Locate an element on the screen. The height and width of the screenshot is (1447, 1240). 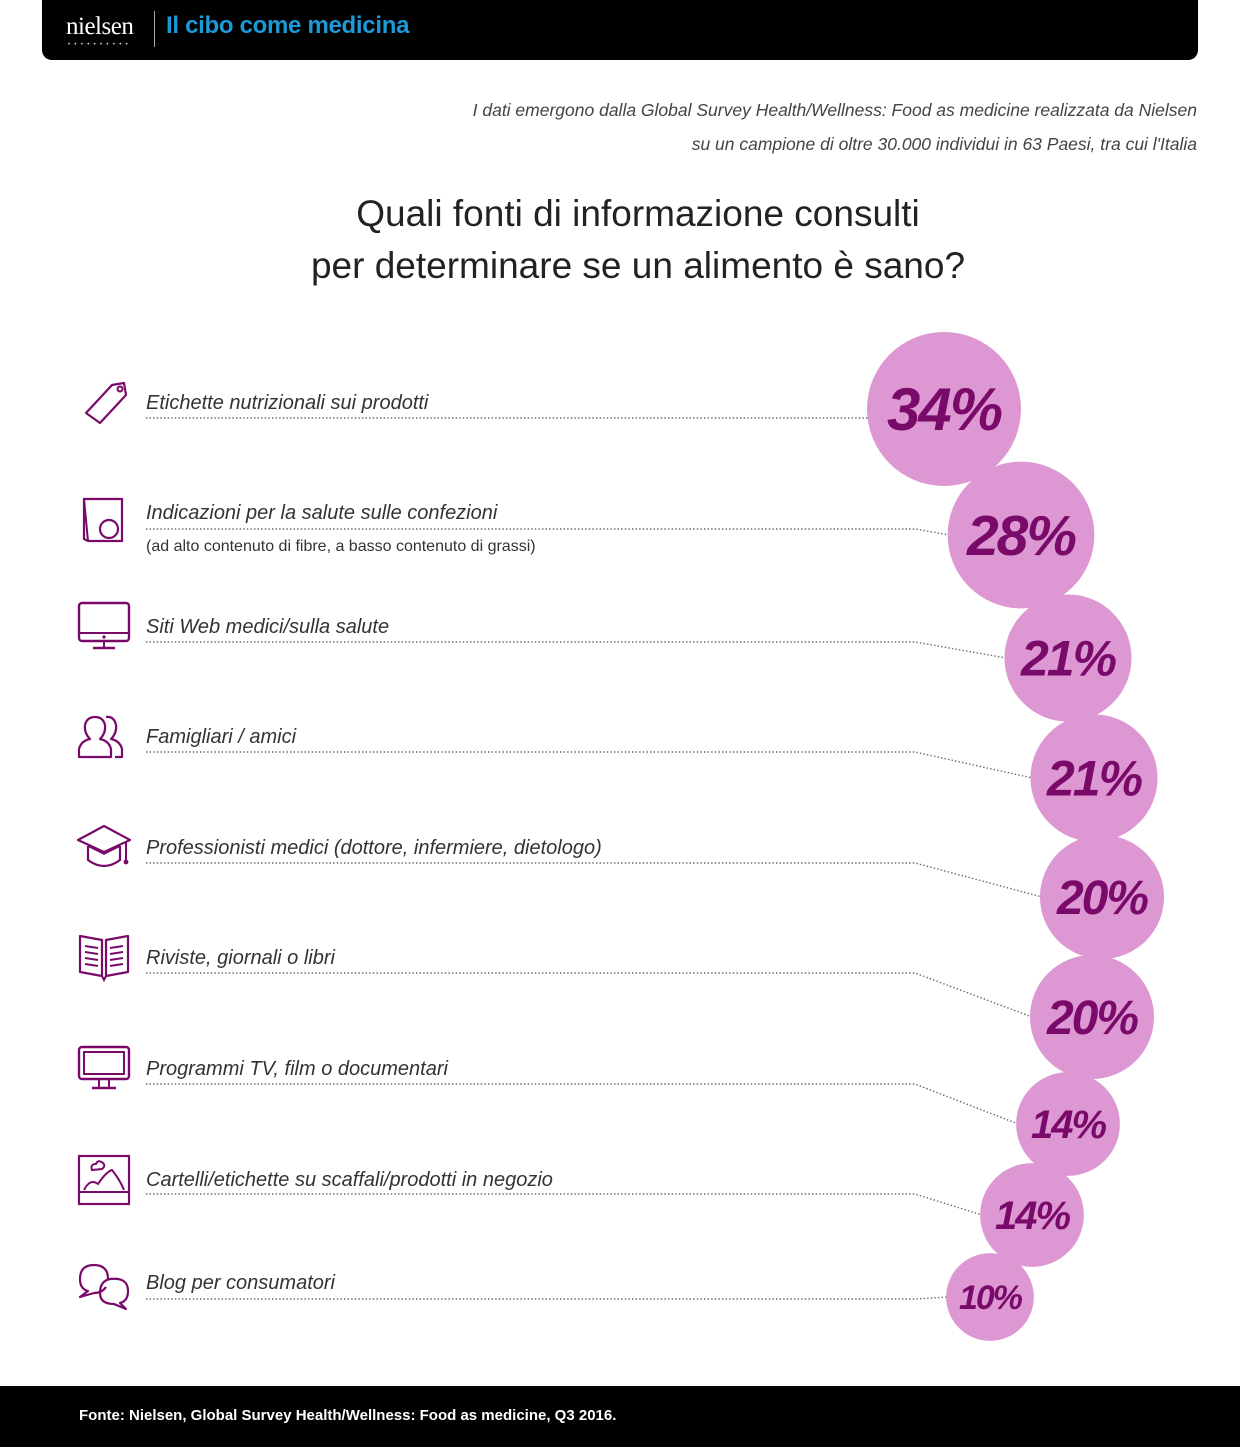
value-label: 28% is located at coordinates (1021, 536).